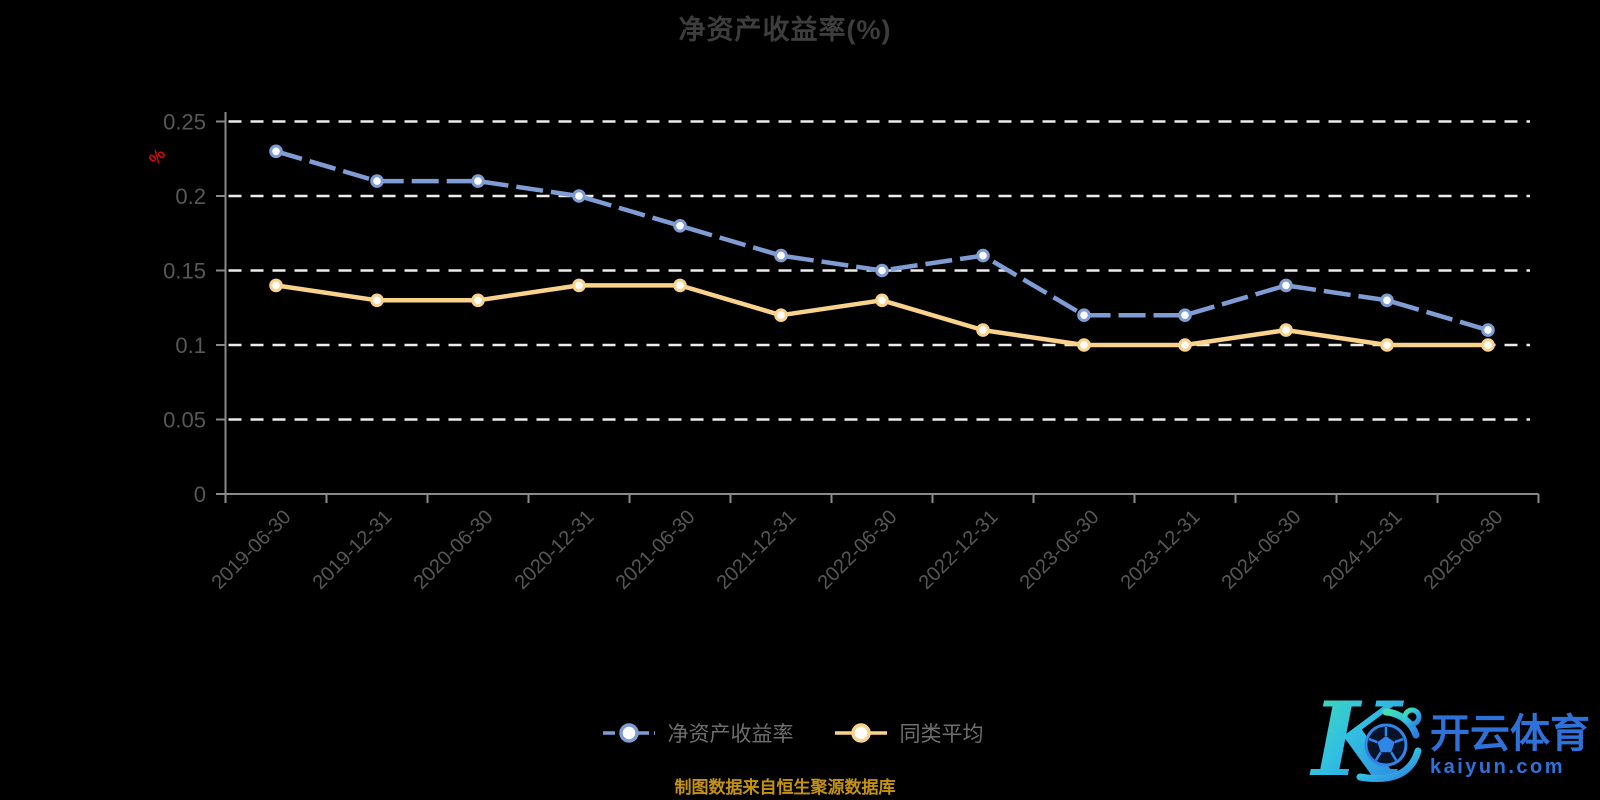  I want to click on x-tick-label-2019-12-31: 2019-12-31, so click(353, 550).